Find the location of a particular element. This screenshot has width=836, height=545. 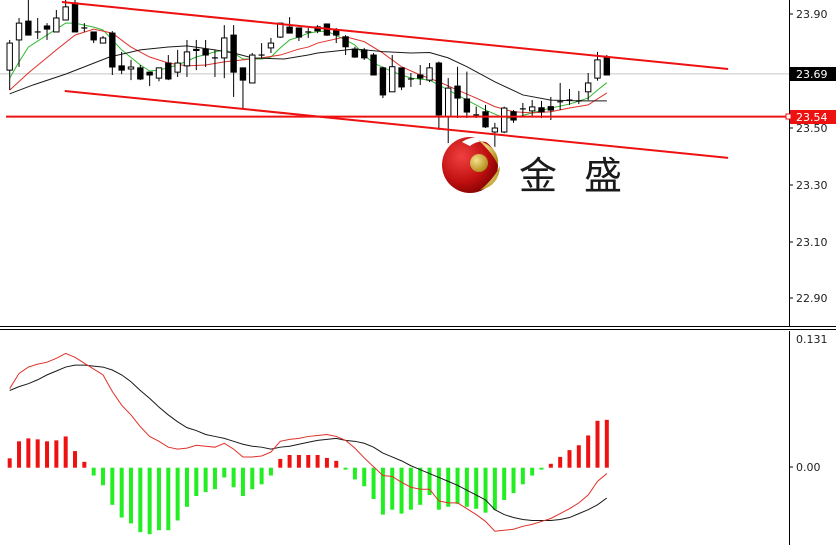

logo-emblem is located at coordinates (470, 165).